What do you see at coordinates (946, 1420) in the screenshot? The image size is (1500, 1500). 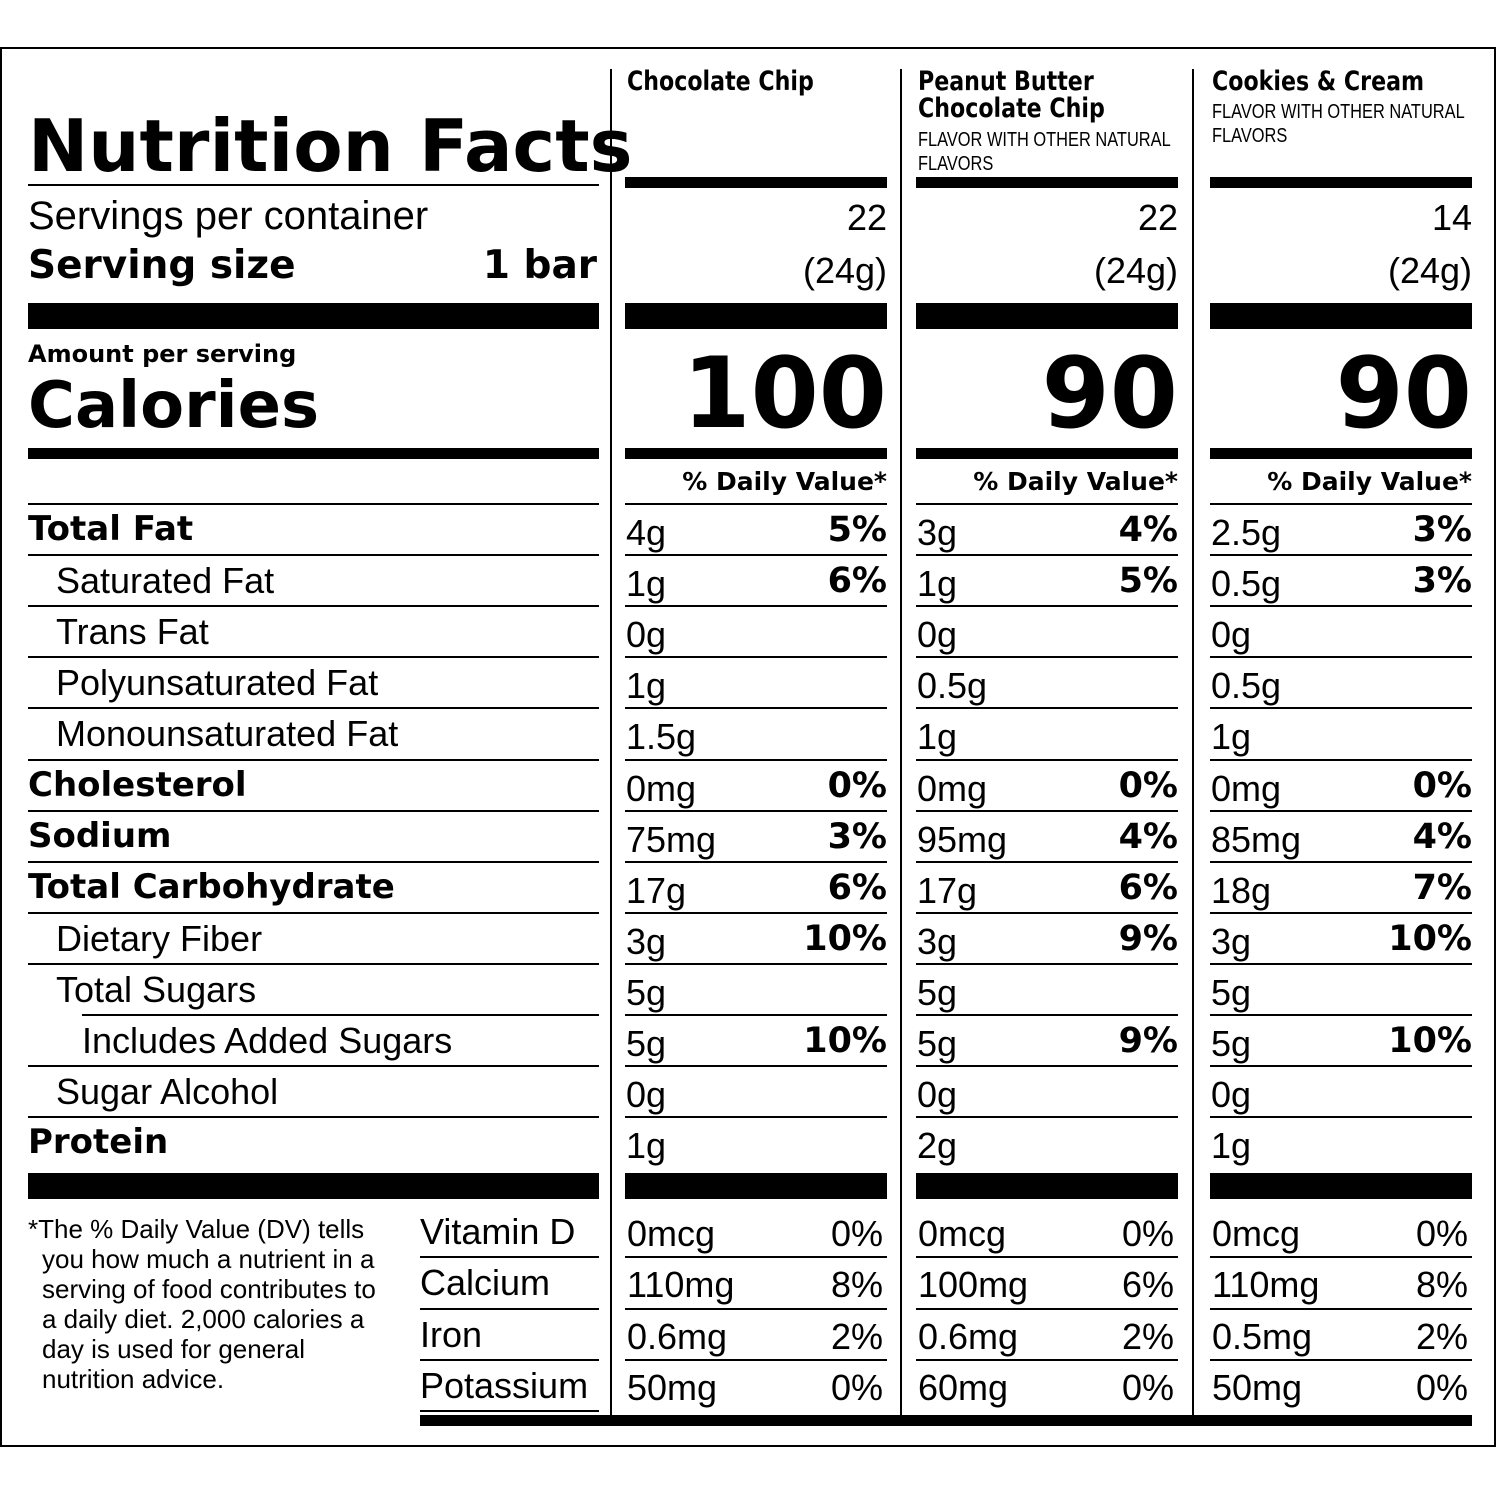 I see `bottom-rule` at bounding box center [946, 1420].